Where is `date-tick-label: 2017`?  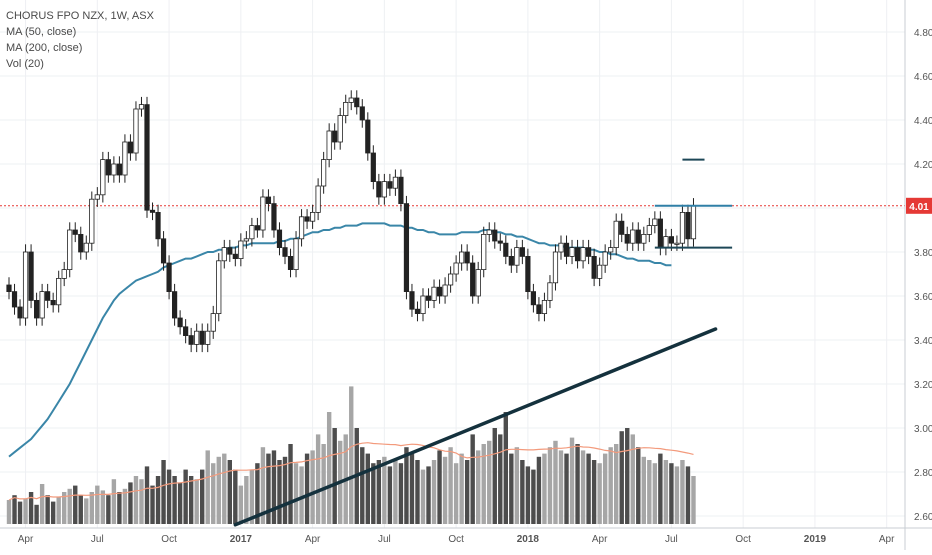
date-tick-label: 2017 is located at coordinates (241, 539).